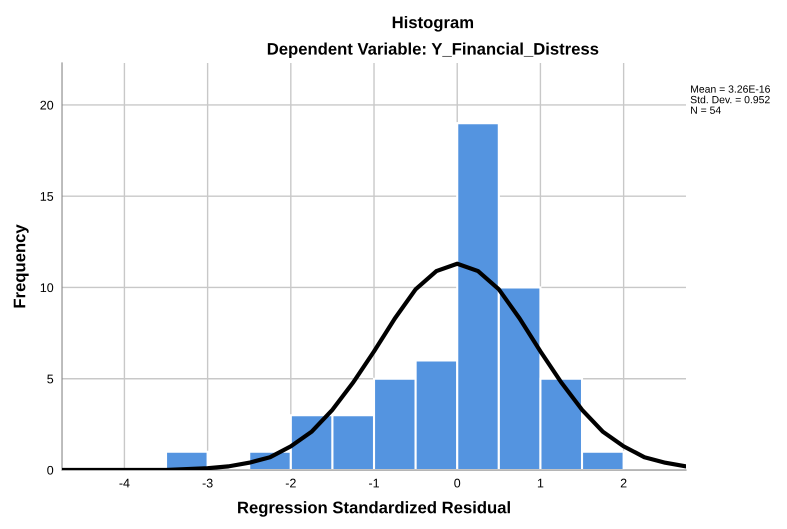 The height and width of the screenshot is (529, 787). Describe the element at coordinates (730, 89) in the screenshot. I see `text: Mean = 3.26E-16` at that location.